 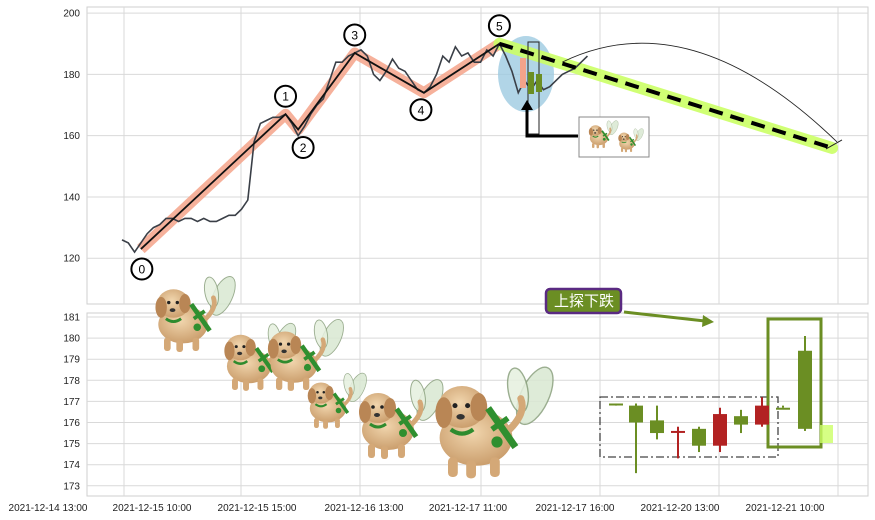 What do you see at coordinates (785, 508) in the screenshot?
I see `x-tick-label: 2021-12-21 10:00` at bounding box center [785, 508].